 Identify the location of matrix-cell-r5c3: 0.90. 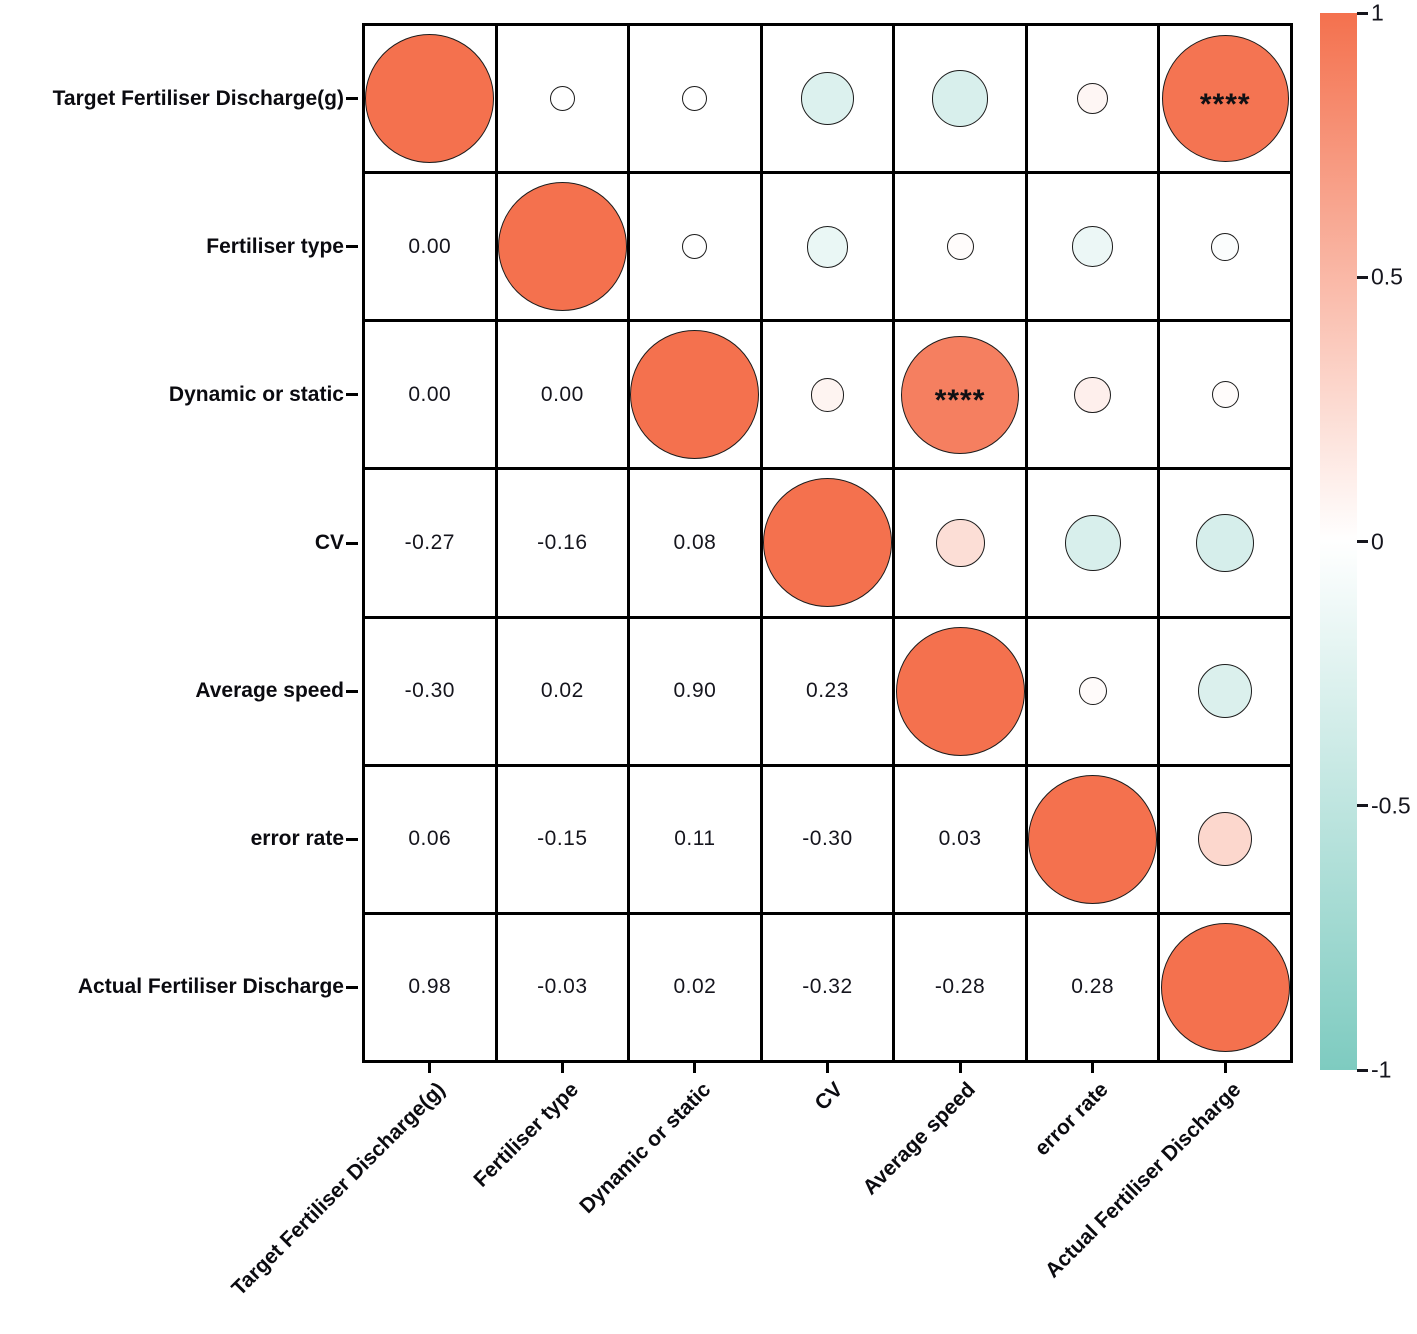
(695, 691).